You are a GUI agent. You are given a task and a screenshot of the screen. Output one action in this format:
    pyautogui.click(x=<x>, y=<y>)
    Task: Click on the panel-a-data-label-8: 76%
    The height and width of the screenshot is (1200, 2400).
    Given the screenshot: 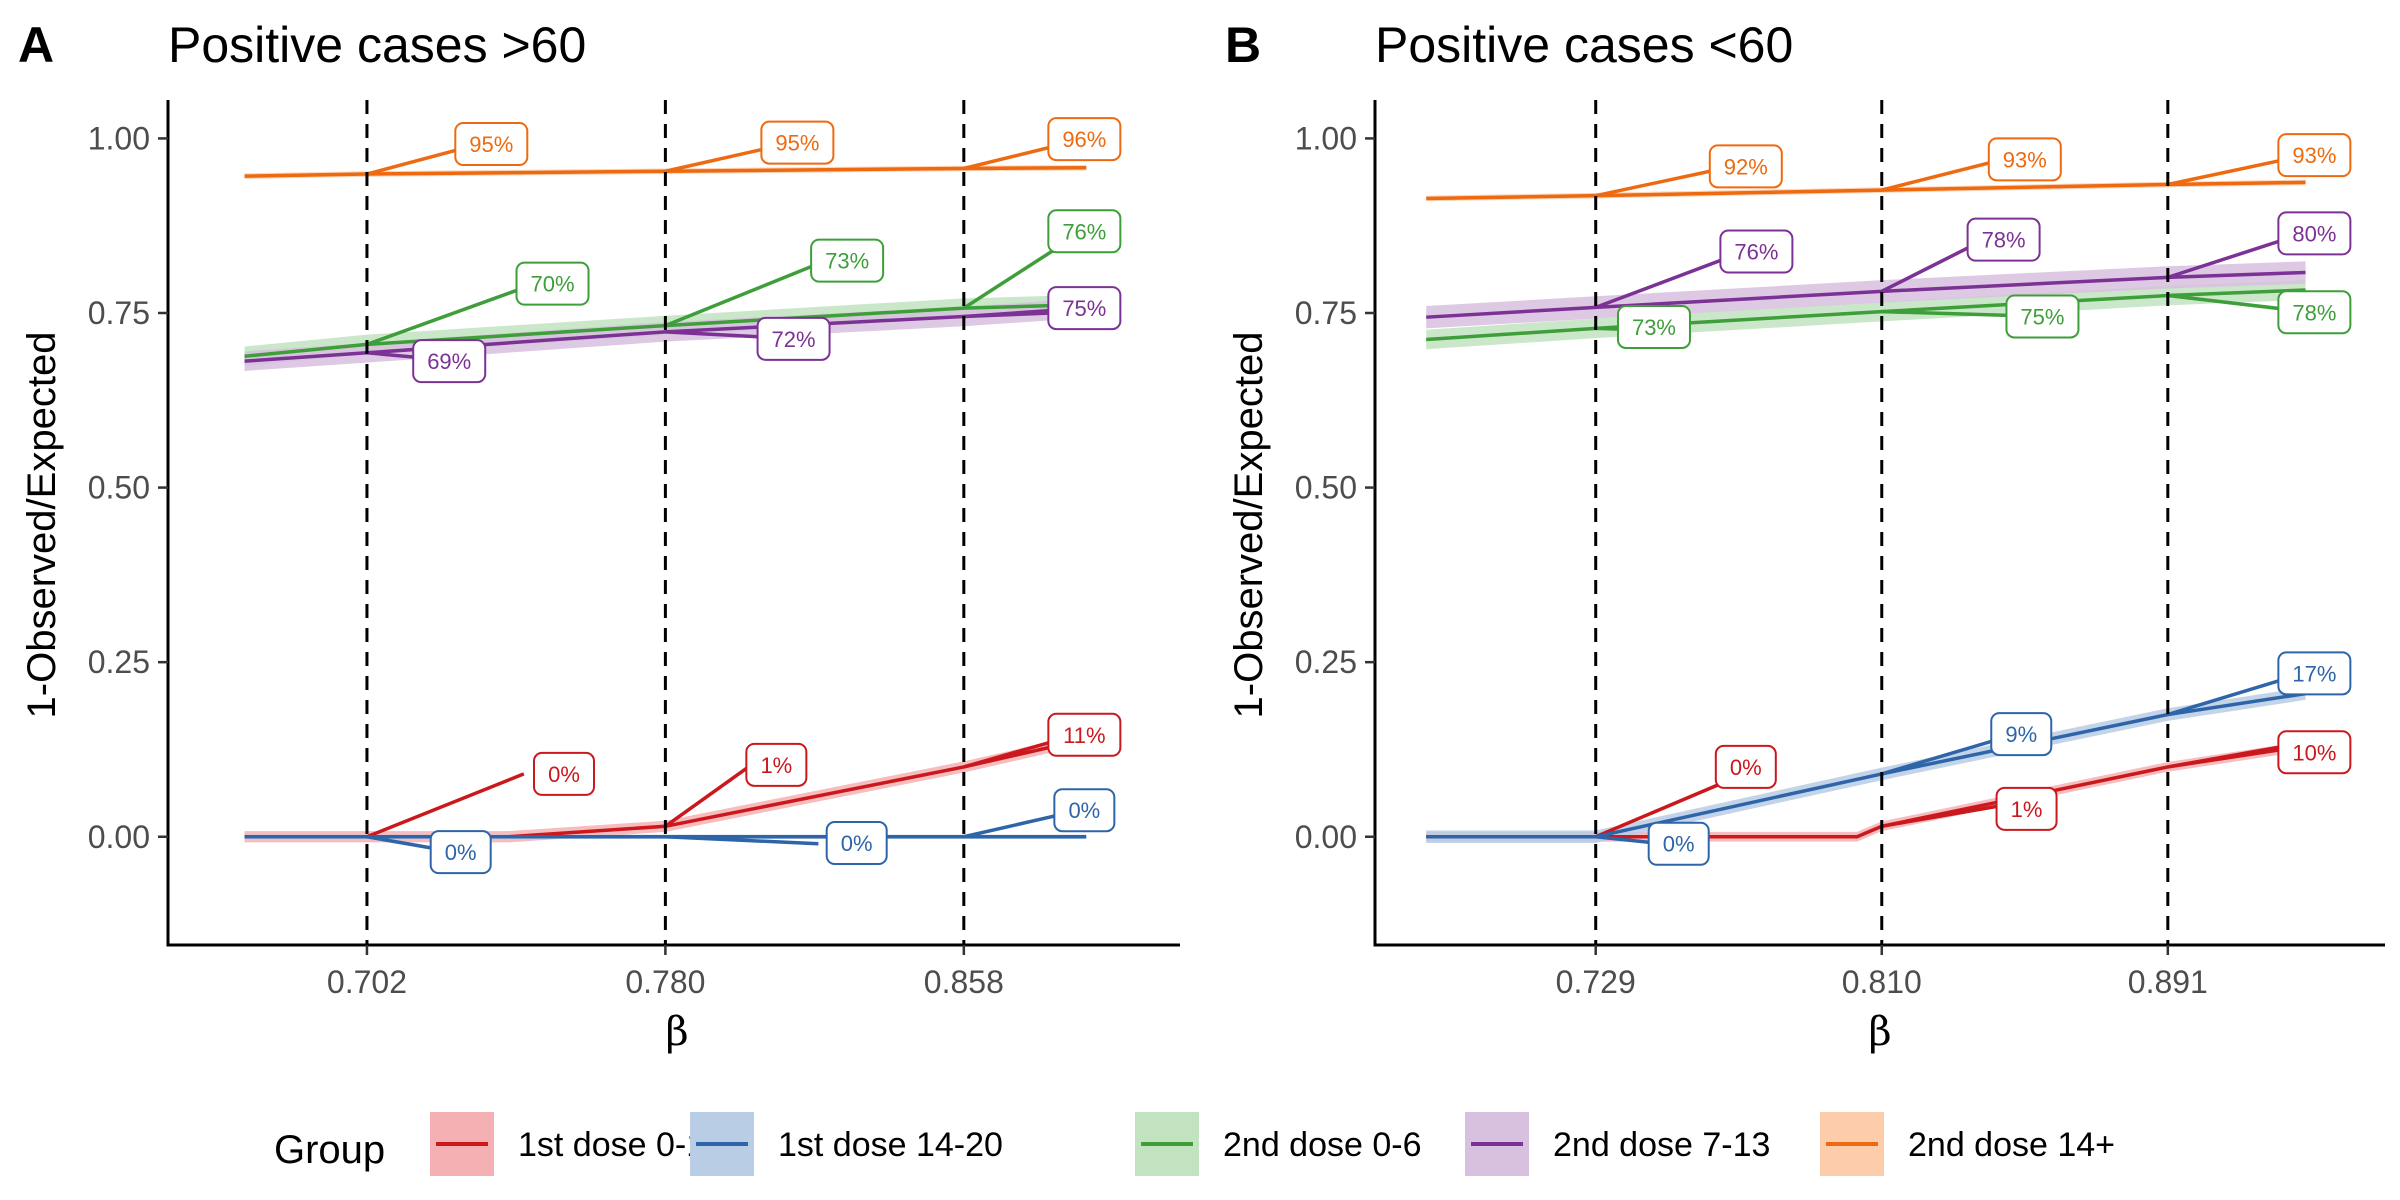 What is the action you would take?
    pyautogui.click(x=1084, y=231)
    